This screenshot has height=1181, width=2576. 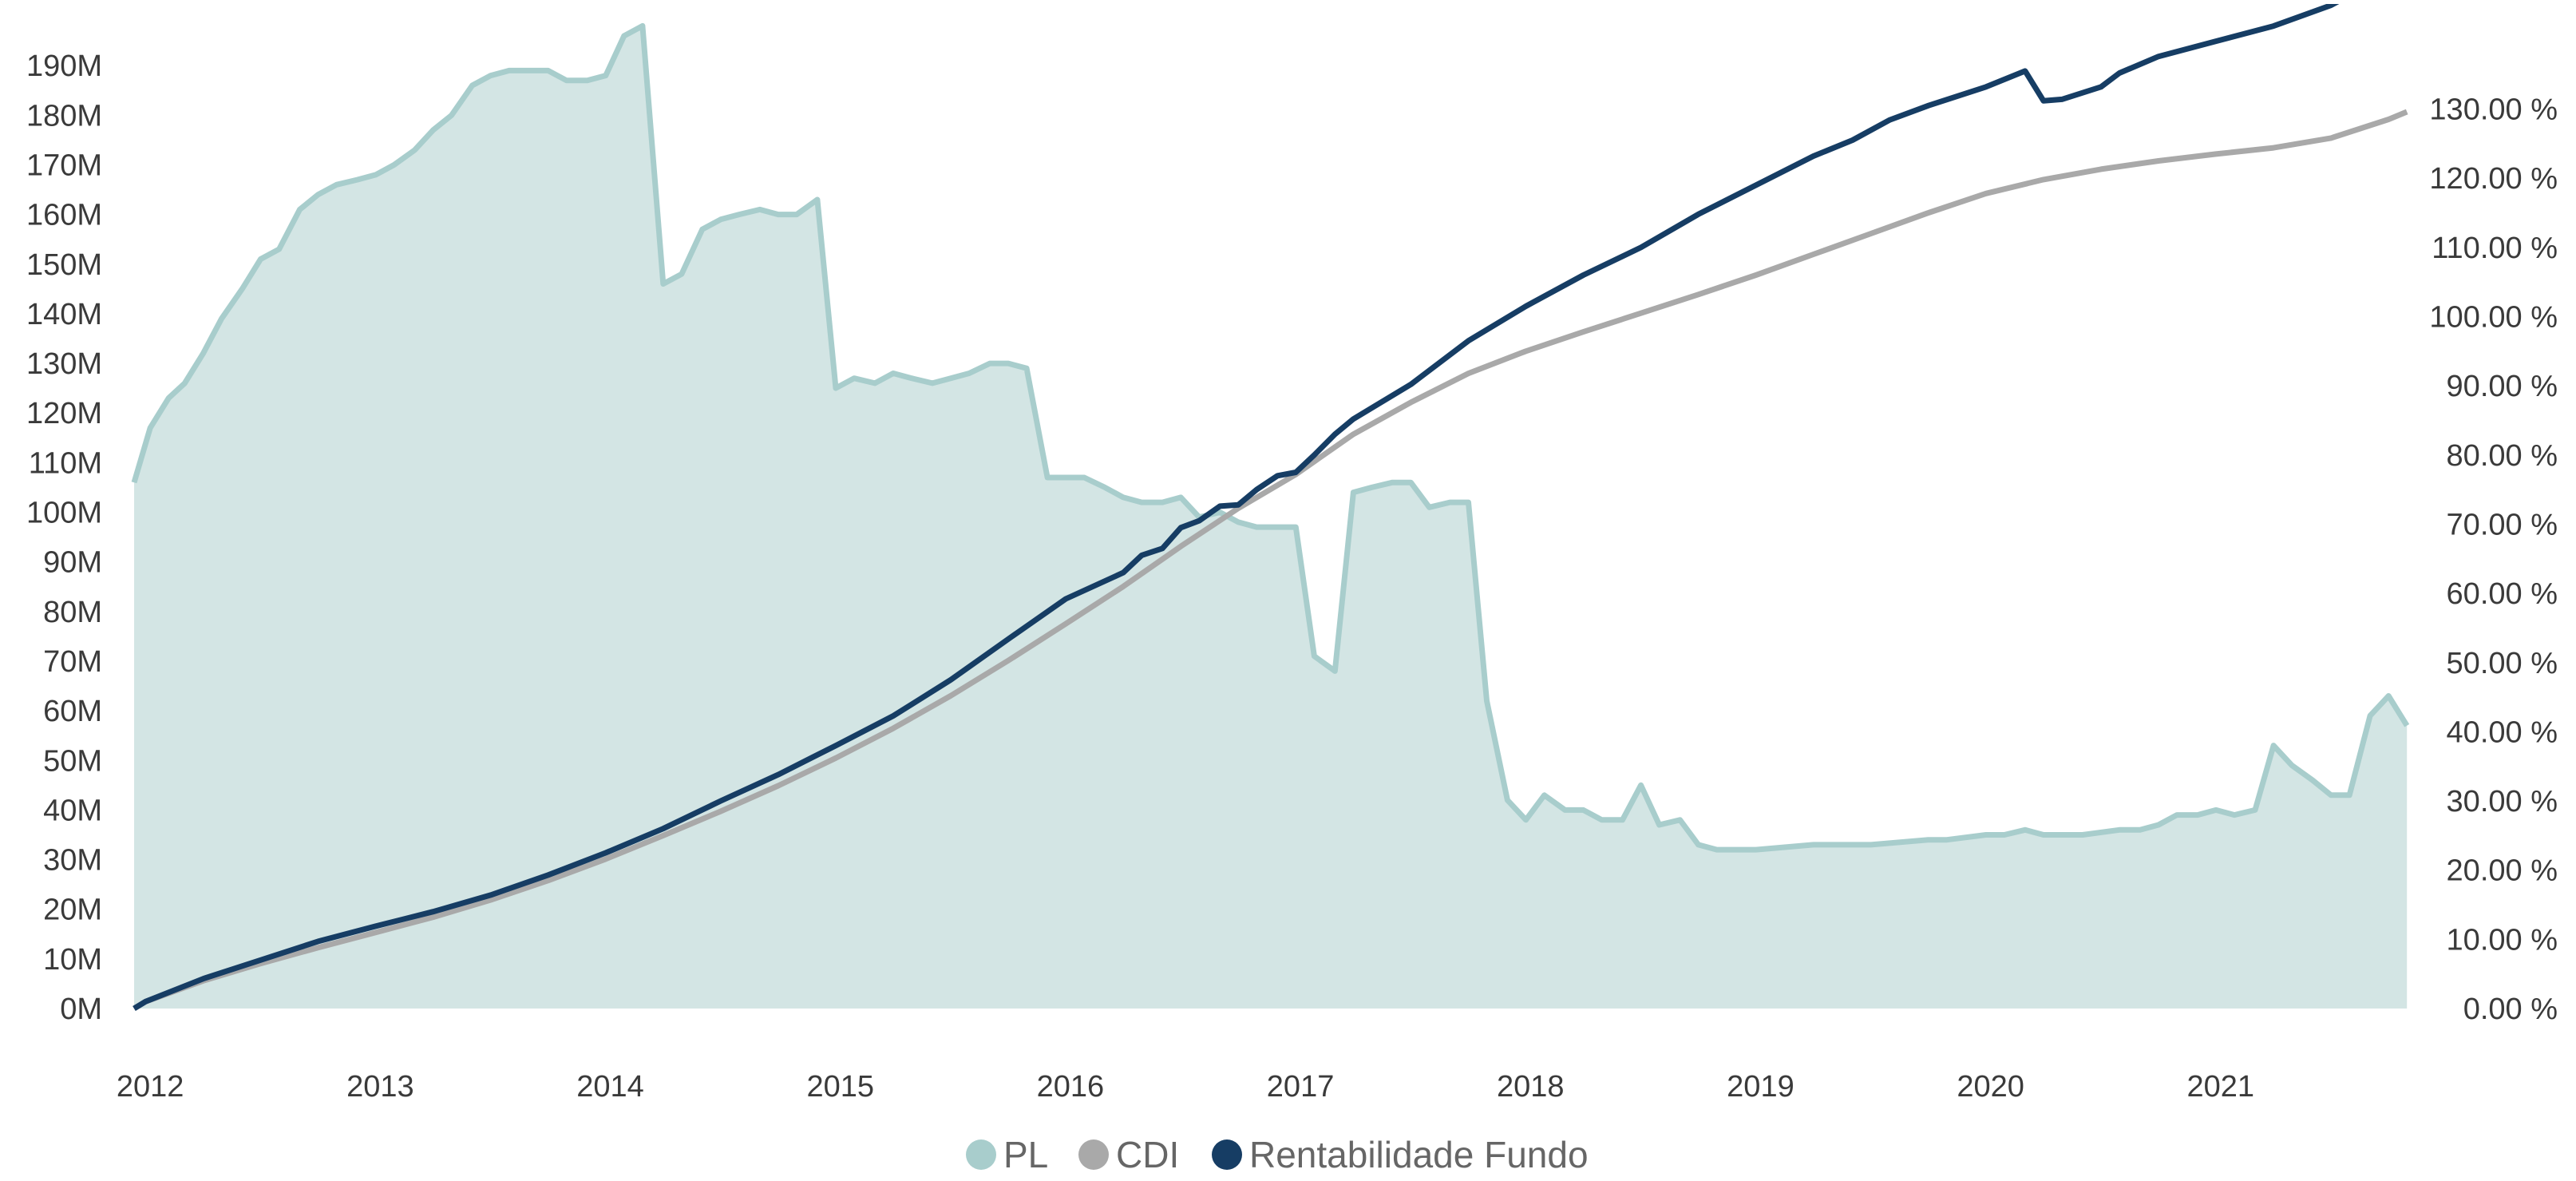 I want to click on y-right-tick-label: 90.00 %, so click(x=2502, y=386).